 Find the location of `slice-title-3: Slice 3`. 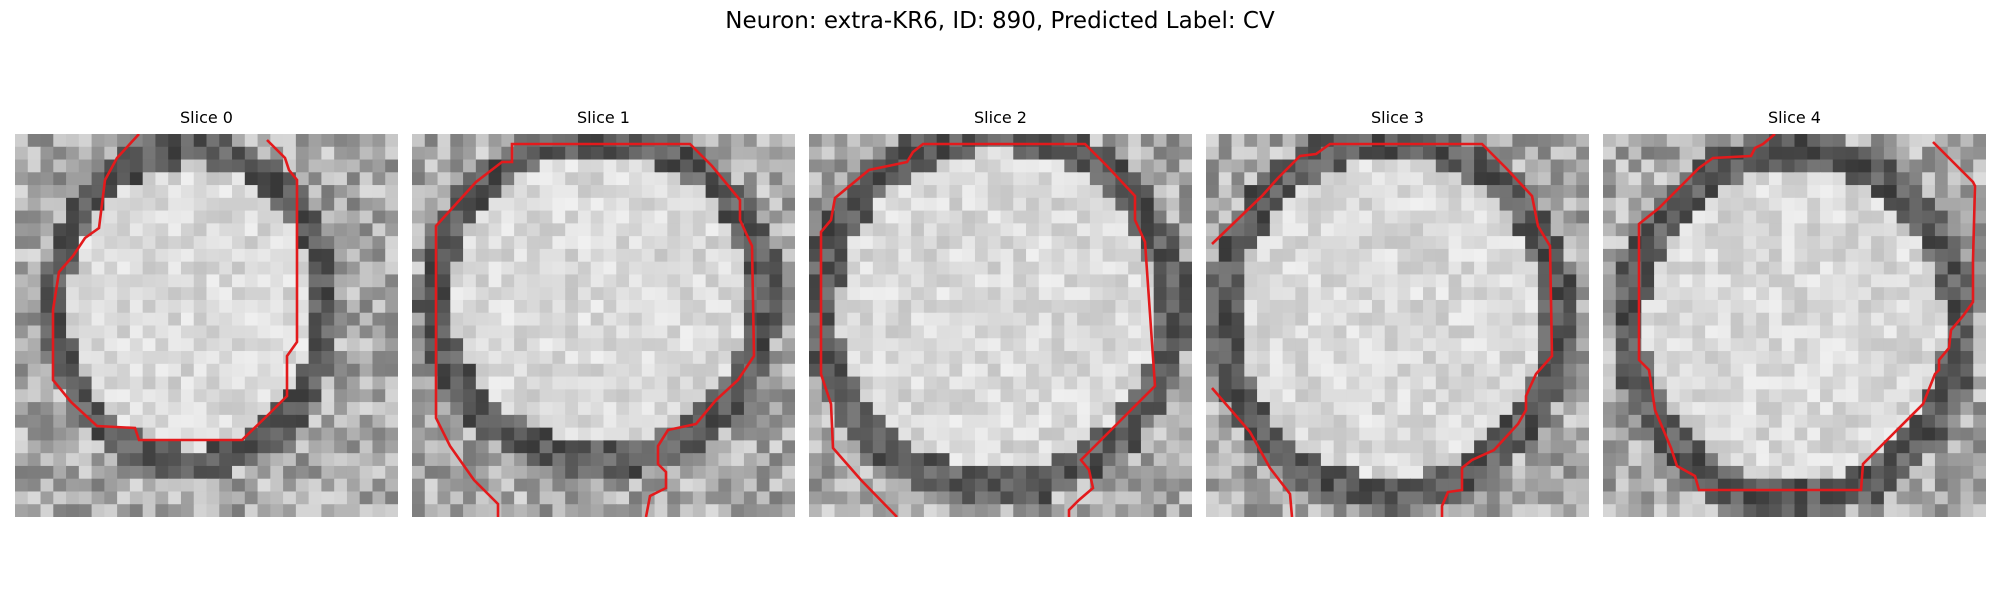

slice-title-3: Slice 3 is located at coordinates (1397, 117).